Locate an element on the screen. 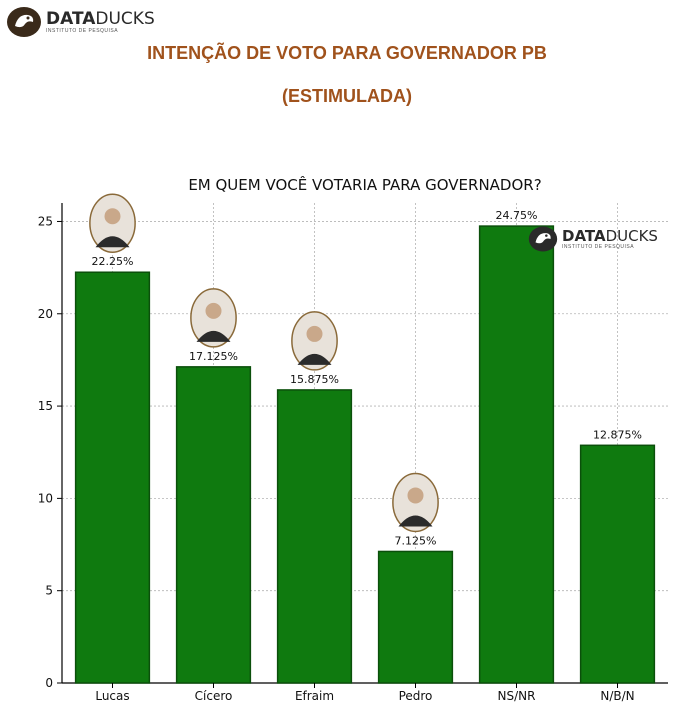  data-label: 22.25% is located at coordinates (113, 261).